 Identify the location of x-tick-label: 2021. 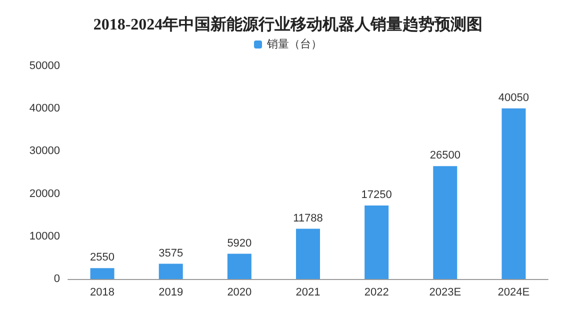
(308, 292).